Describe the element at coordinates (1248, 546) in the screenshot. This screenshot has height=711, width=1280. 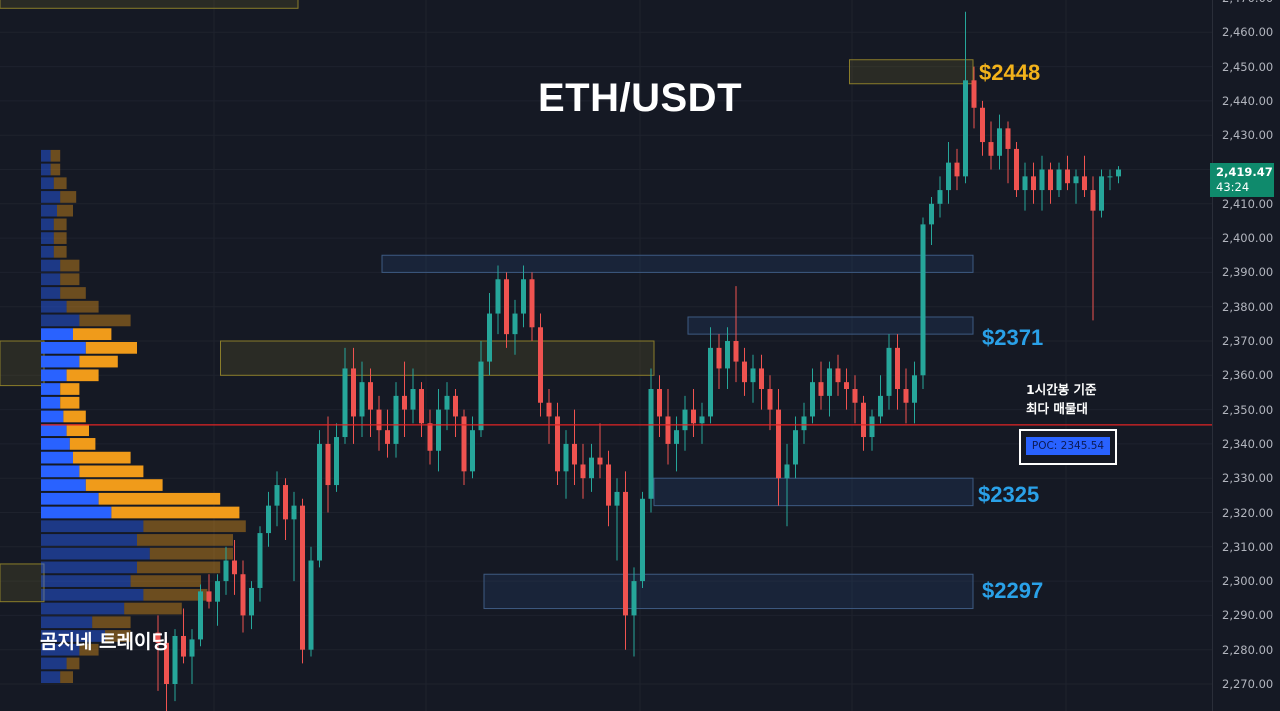
I see `y-tick-label: 2,310.00` at that location.